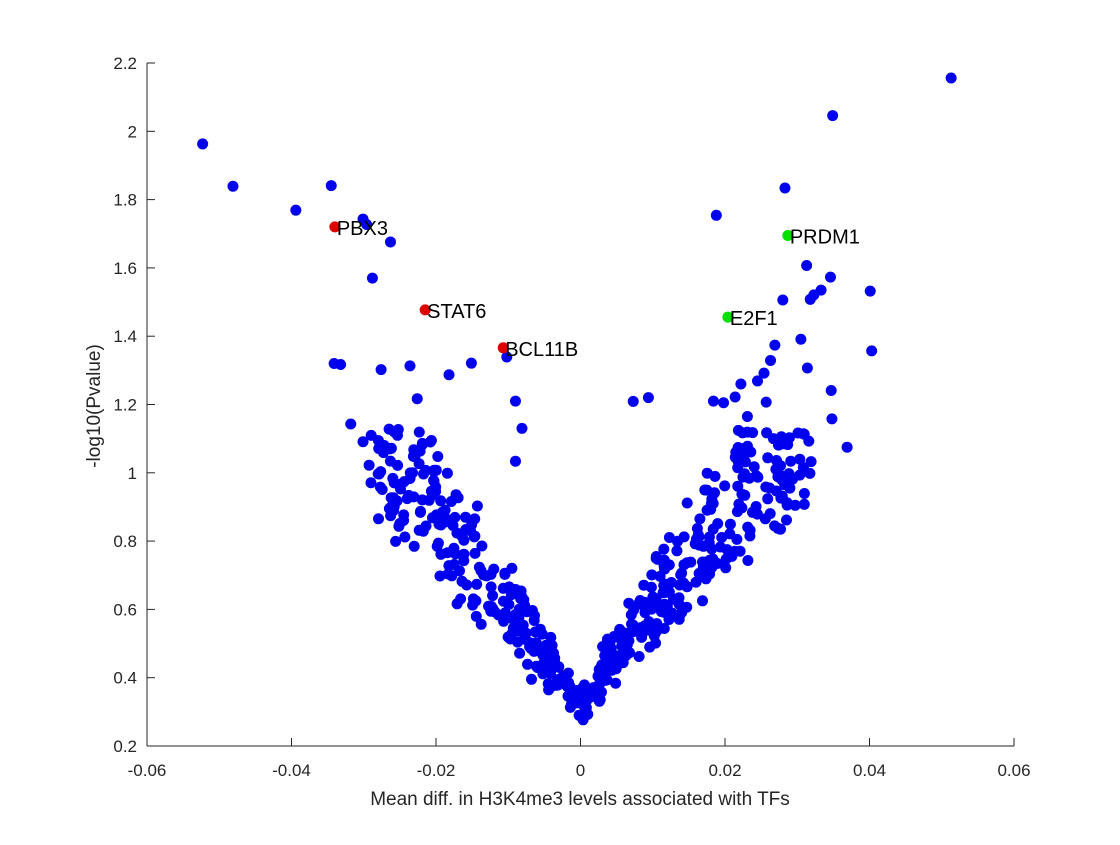 The height and width of the screenshot is (845, 1120). I want to click on y-tick-label: 2, so click(132, 131).